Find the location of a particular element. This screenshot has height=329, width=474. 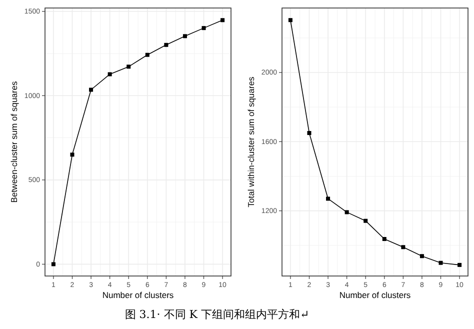

y-axis-title: Total within-cluster sum of squares is located at coordinates (251, 142).